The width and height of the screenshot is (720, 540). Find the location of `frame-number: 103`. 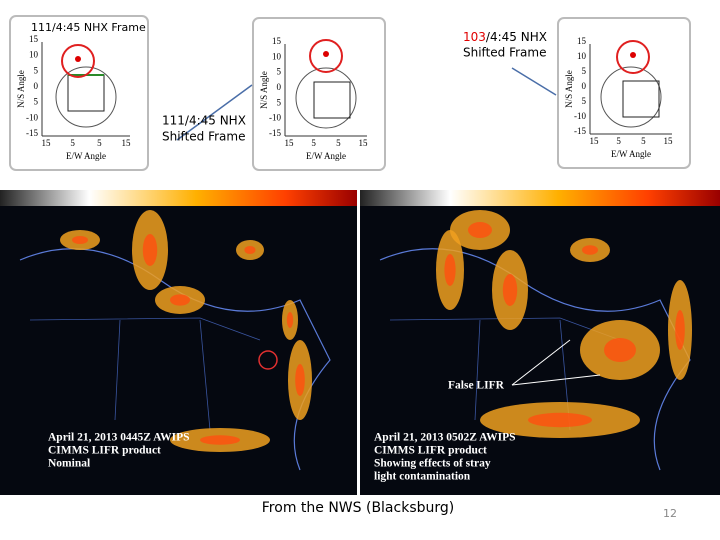

frame-number: 103 is located at coordinates (474, 37).